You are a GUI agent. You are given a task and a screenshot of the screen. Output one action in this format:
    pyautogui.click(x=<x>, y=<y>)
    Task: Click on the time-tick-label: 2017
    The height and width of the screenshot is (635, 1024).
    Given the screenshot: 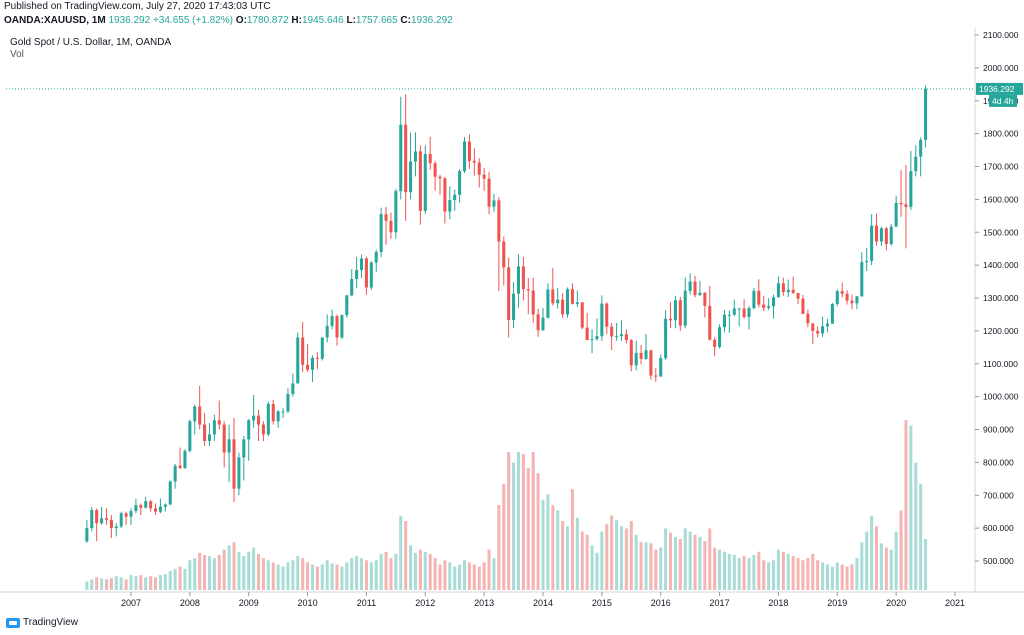 What is the action you would take?
    pyautogui.click(x=720, y=603)
    